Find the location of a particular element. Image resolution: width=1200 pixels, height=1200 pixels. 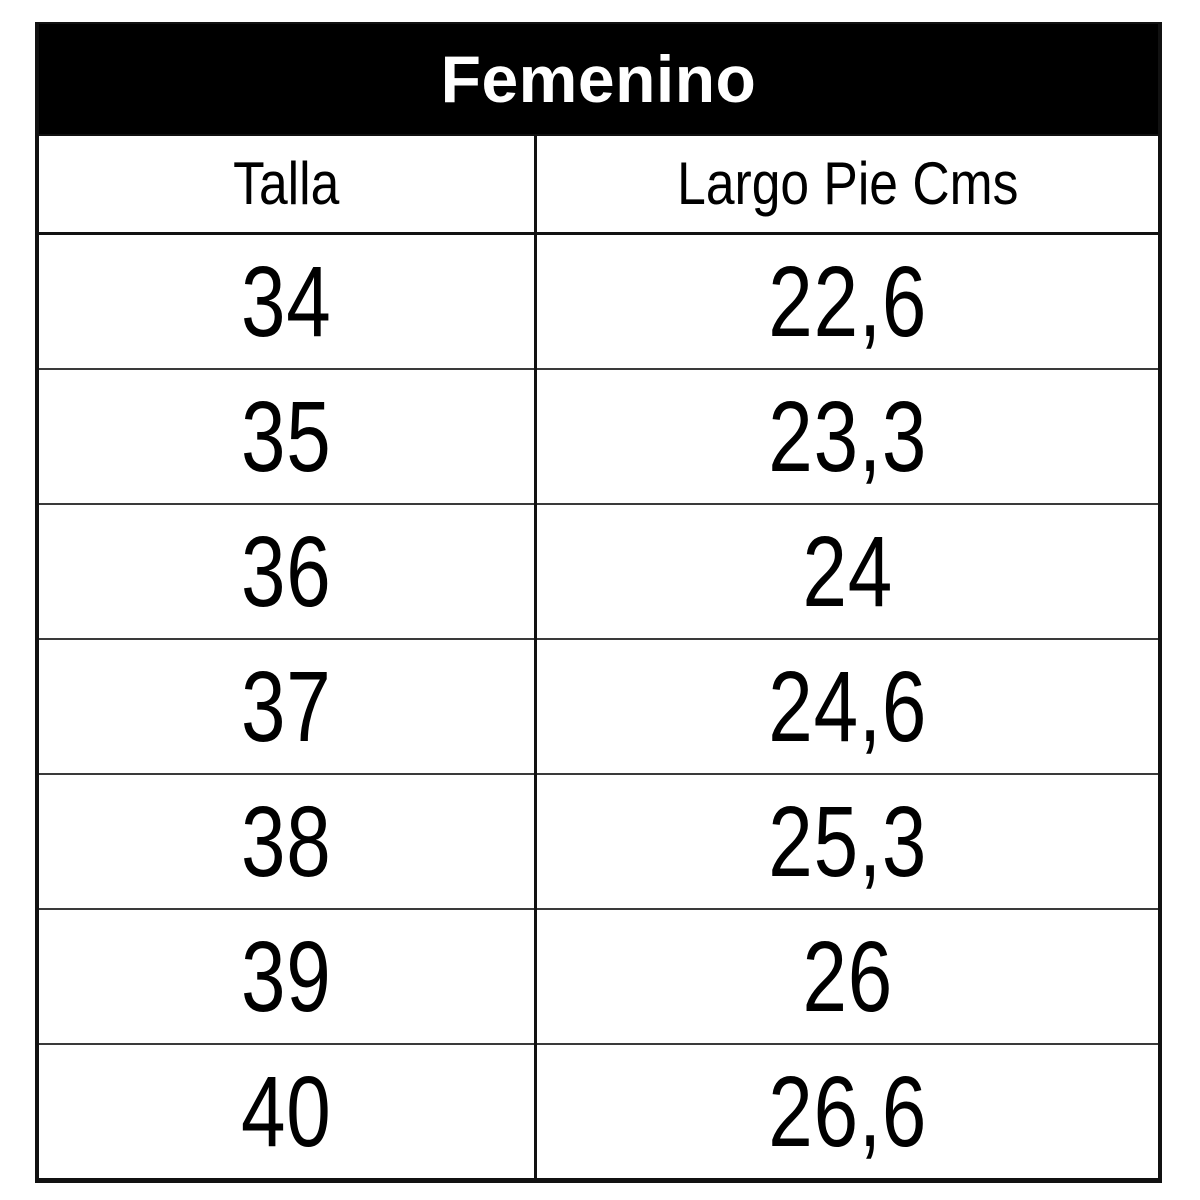

cell-talla: 36 is located at coordinates (287, 571).